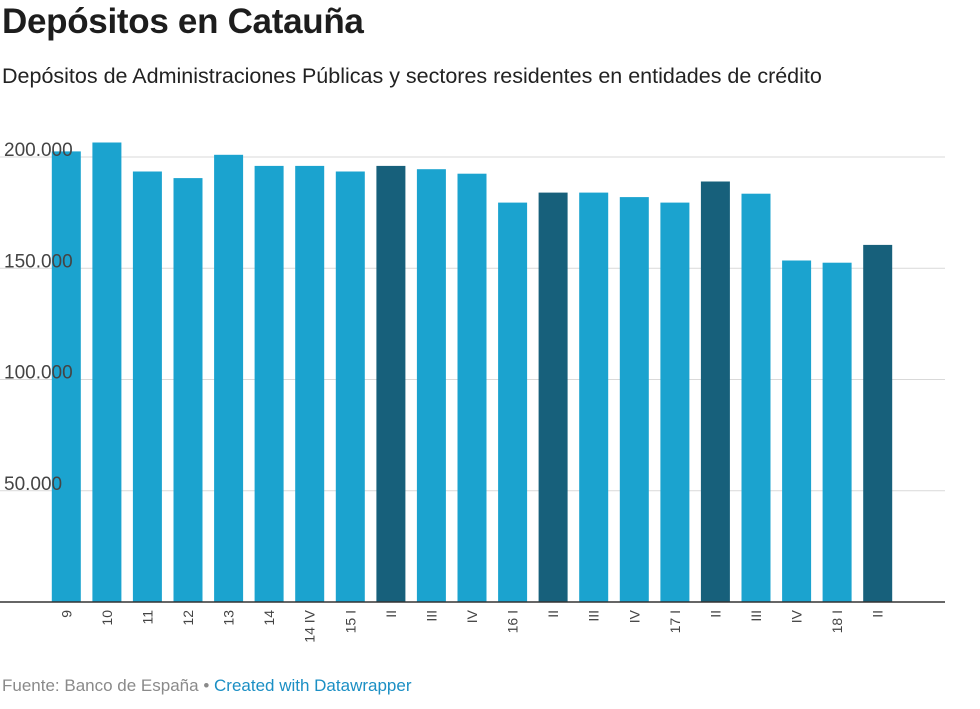 This screenshot has height=709, width=980. I want to click on y-tick-label: 200.000, so click(38, 150).